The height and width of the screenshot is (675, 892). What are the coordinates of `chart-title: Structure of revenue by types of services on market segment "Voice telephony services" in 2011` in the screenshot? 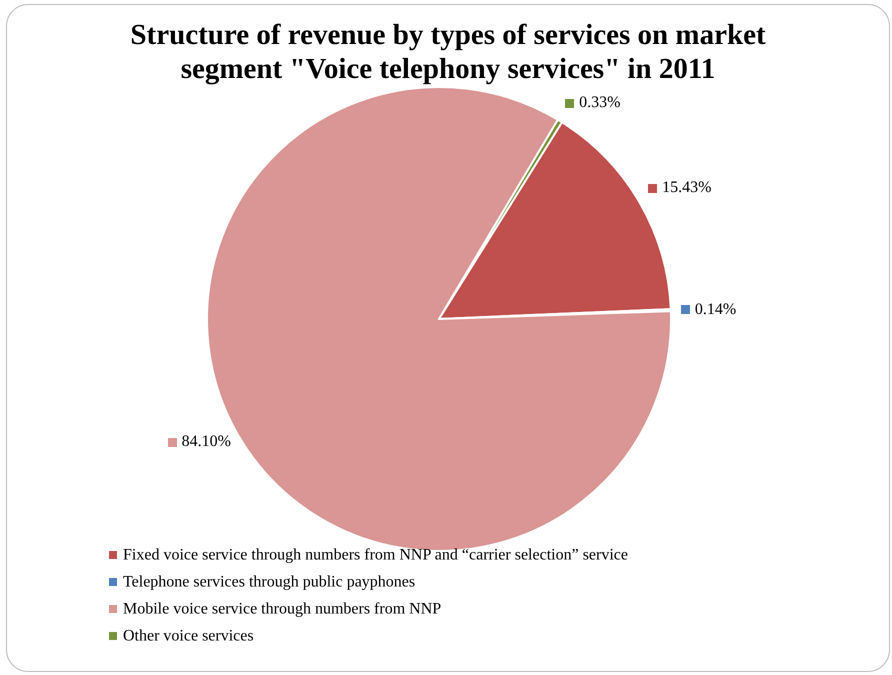 It's located at (448, 52).